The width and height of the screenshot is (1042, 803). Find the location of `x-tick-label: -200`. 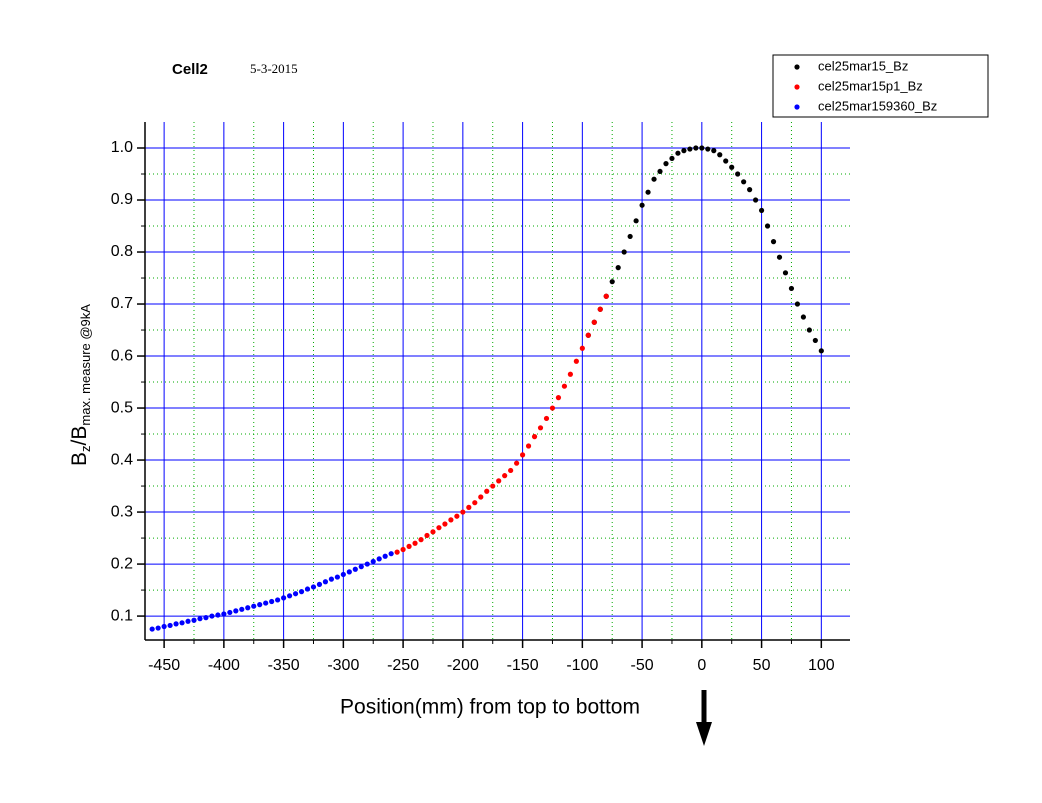

x-tick-label: -200 is located at coordinates (463, 665).